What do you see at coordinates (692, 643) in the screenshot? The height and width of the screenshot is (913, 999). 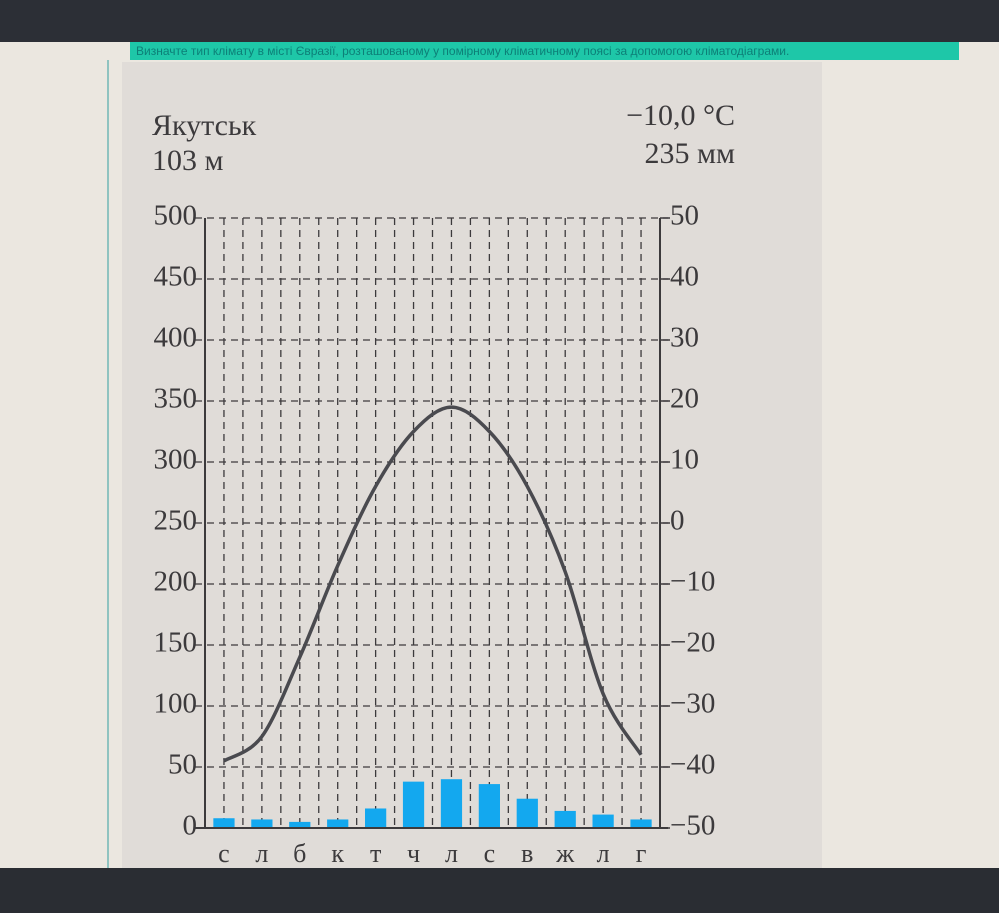 I see `y2-tick-label: −20` at bounding box center [692, 643].